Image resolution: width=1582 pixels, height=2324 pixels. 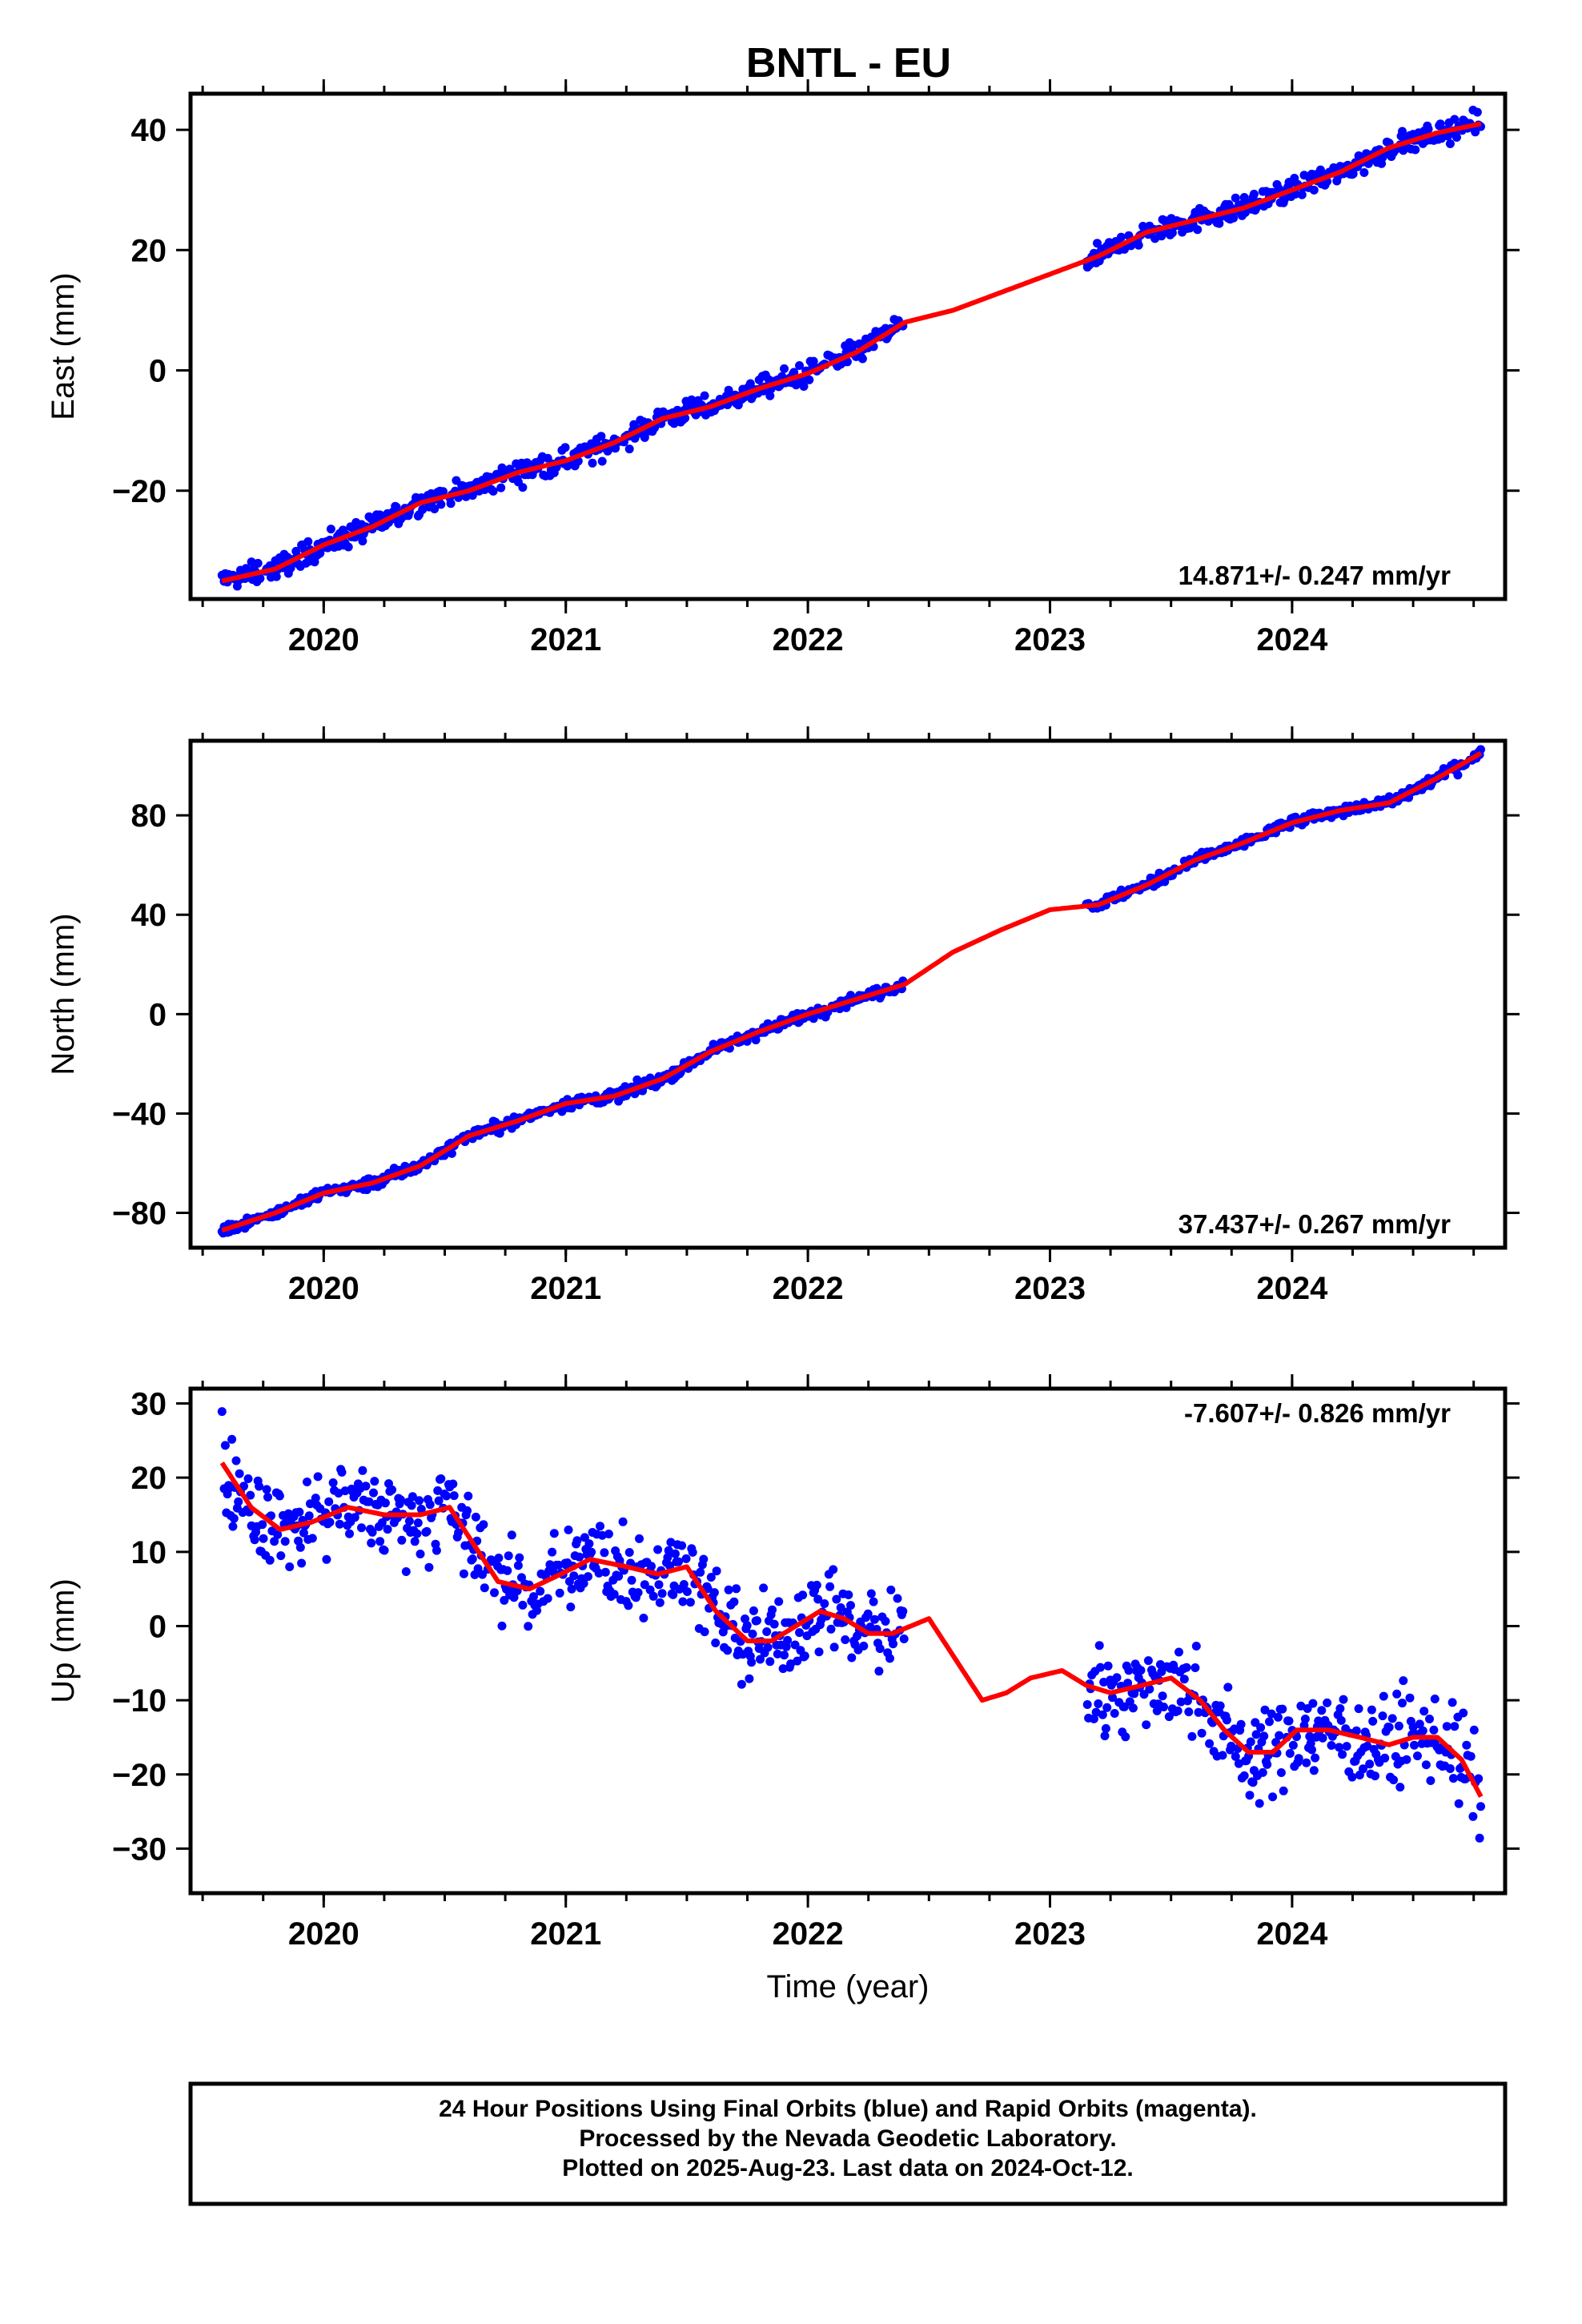 I want to click on x-axis-label: Time (year), so click(x=848, y=1986).